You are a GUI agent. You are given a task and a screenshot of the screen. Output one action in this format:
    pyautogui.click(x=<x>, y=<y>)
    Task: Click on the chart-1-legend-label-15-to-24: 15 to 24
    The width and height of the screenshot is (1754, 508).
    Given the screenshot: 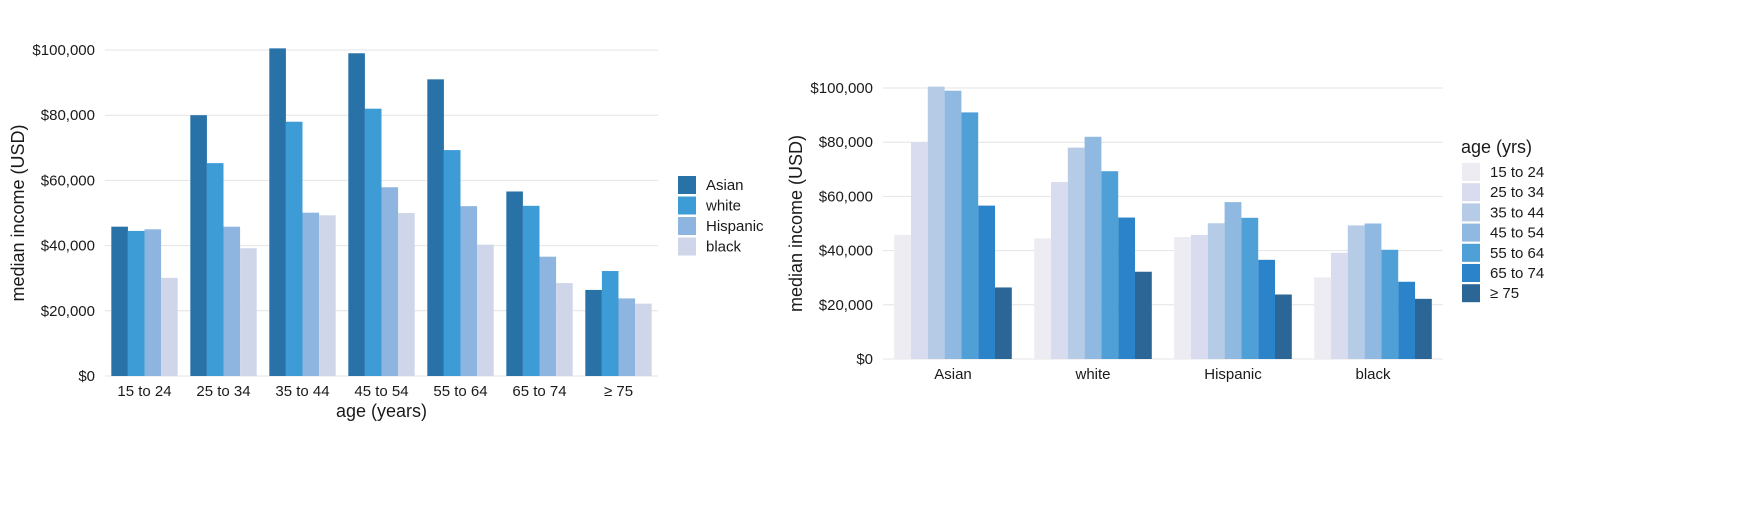 What is the action you would take?
    pyautogui.click(x=1517, y=172)
    